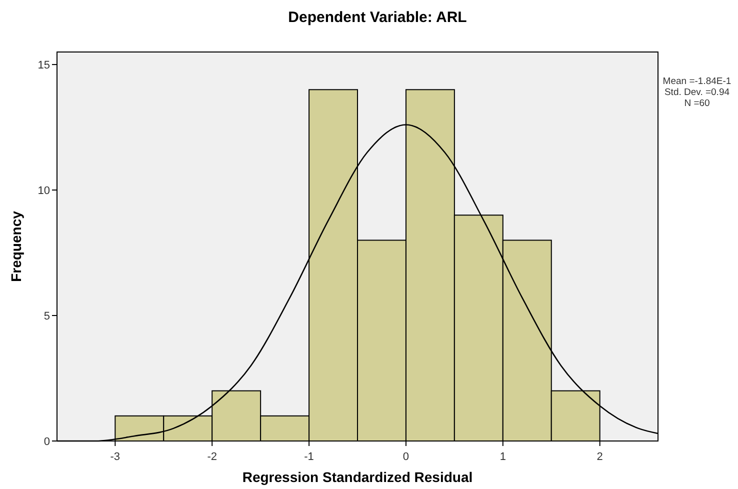 The height and width of the screenshot is (489, 738). Describe the element at coordinates (357, 477) in the screenshot. I see `x-axis-title: Regression Standardized Residual` at that location.